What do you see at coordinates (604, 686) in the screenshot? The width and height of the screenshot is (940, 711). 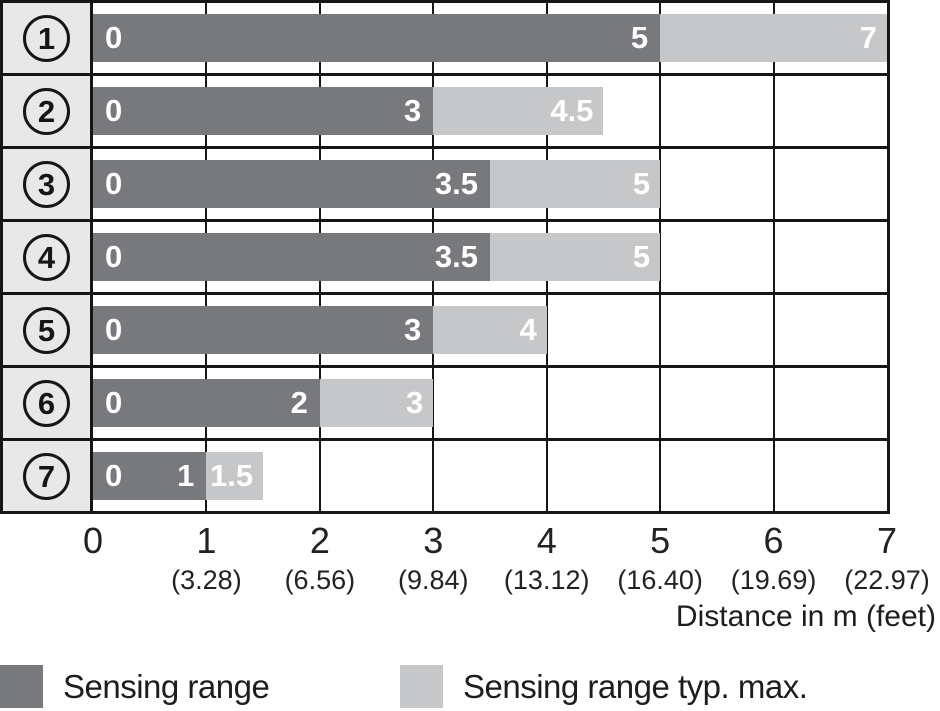 I see `legend-item-typ-max: Sensing range typ. max.` at bounding box center [604, 686].